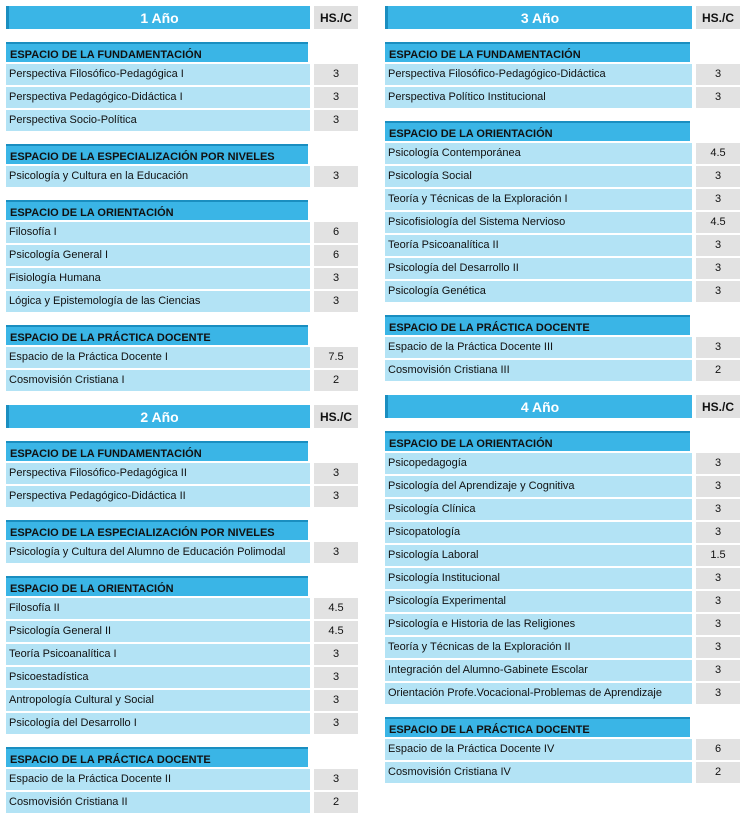  Describe the element at coordinates (538, 176) in the screenshot. I see `subject-name: Psicología Social` at that location.